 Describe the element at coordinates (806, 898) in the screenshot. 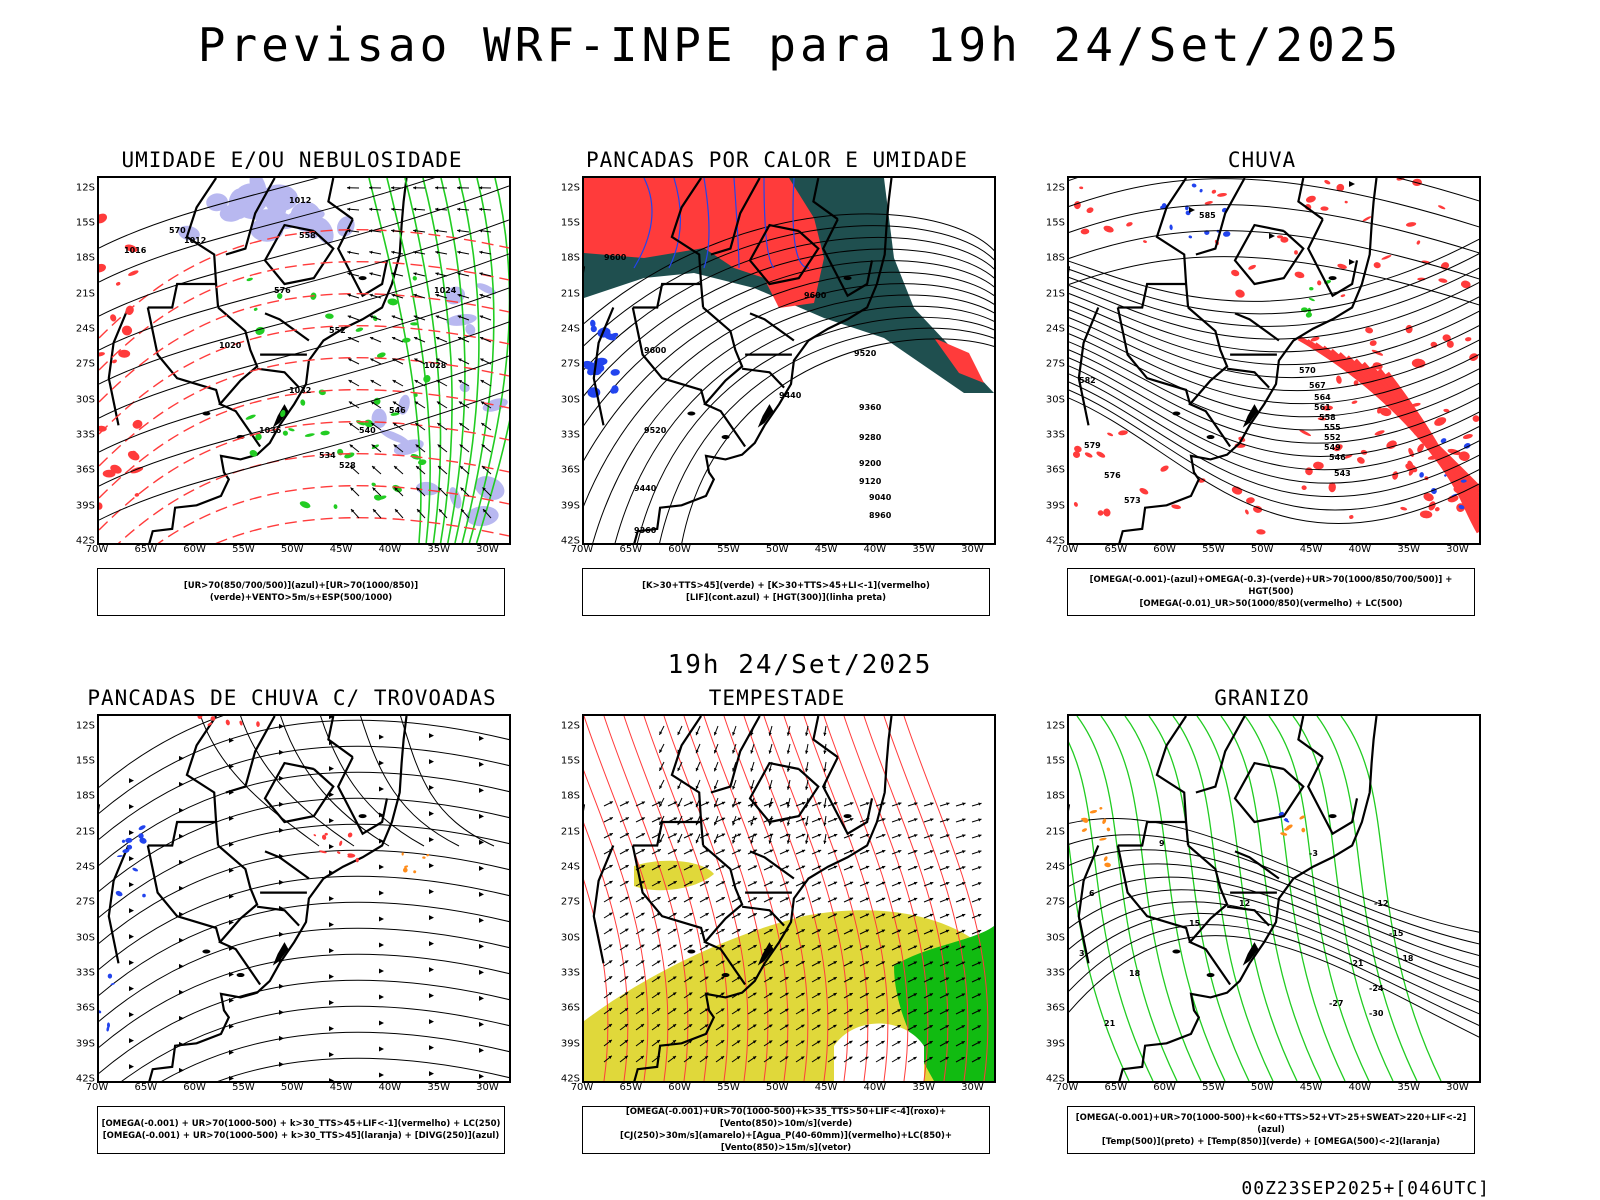

I see `water-contour-red` at that location.